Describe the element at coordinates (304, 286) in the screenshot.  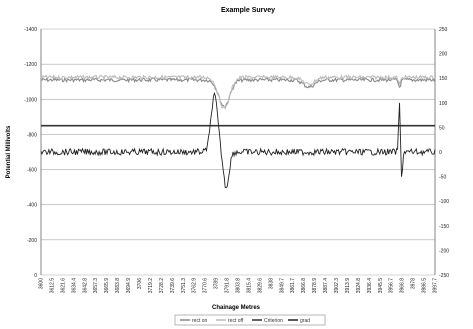
I see `x-tick-label-24: 3866.8` at that location.